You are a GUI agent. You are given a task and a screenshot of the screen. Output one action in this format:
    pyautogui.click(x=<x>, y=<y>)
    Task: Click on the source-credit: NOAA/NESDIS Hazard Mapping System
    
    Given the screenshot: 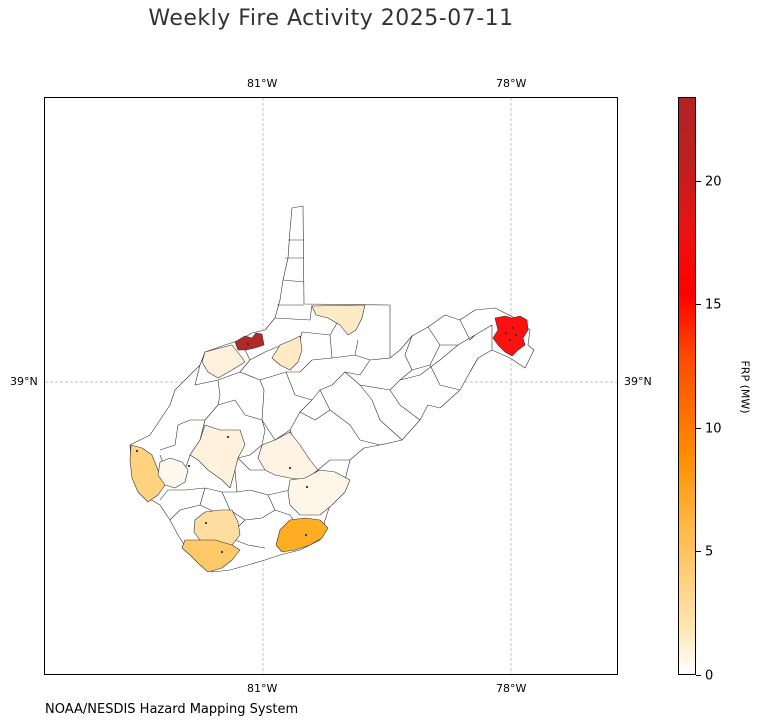 What is the action you would take?
    pyautogui.click(x=172, y=709)
    